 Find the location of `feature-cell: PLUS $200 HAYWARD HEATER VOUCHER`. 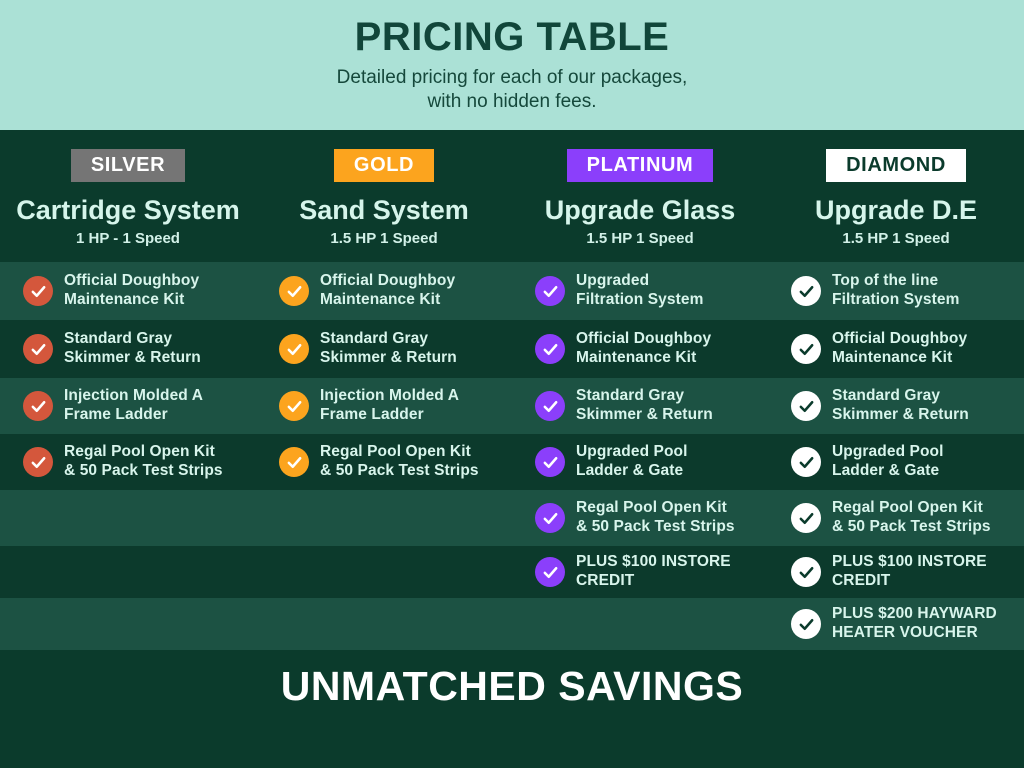

feature-cell: PLUS $200 HAYWARD HEATER VOUCHER is located at coordinates (896, 624).